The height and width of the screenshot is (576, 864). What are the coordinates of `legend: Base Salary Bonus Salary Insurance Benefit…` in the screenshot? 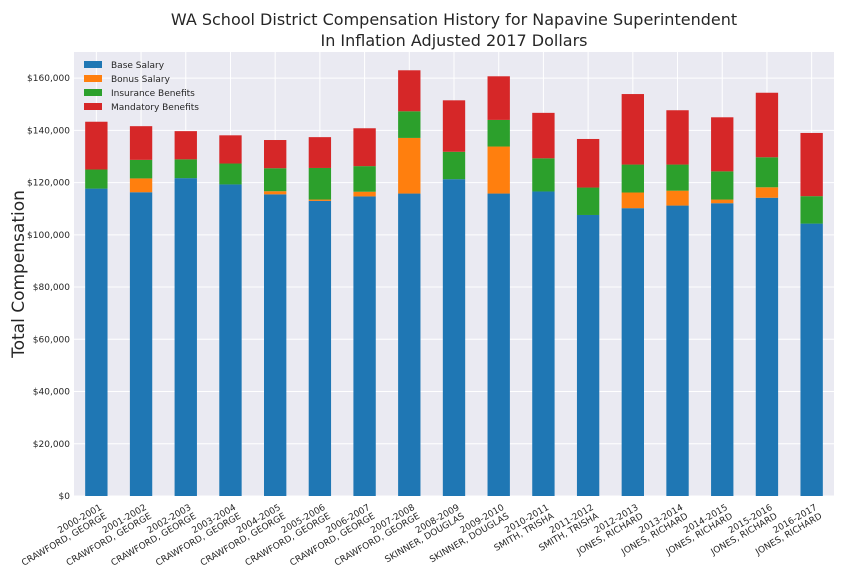 It's located at (141, 87).